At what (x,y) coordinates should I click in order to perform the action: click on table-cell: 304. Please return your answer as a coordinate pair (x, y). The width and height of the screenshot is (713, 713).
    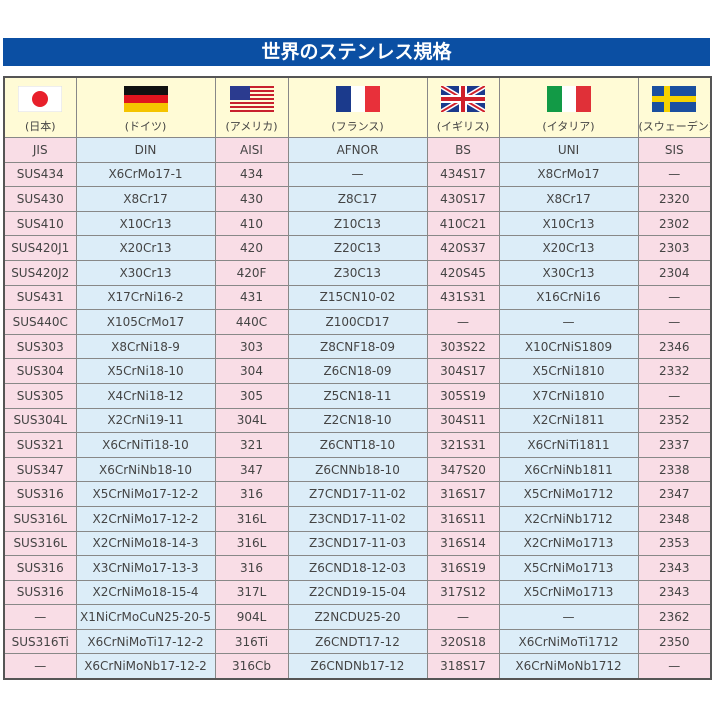
    Looking at the image, I should click on (251, 371).